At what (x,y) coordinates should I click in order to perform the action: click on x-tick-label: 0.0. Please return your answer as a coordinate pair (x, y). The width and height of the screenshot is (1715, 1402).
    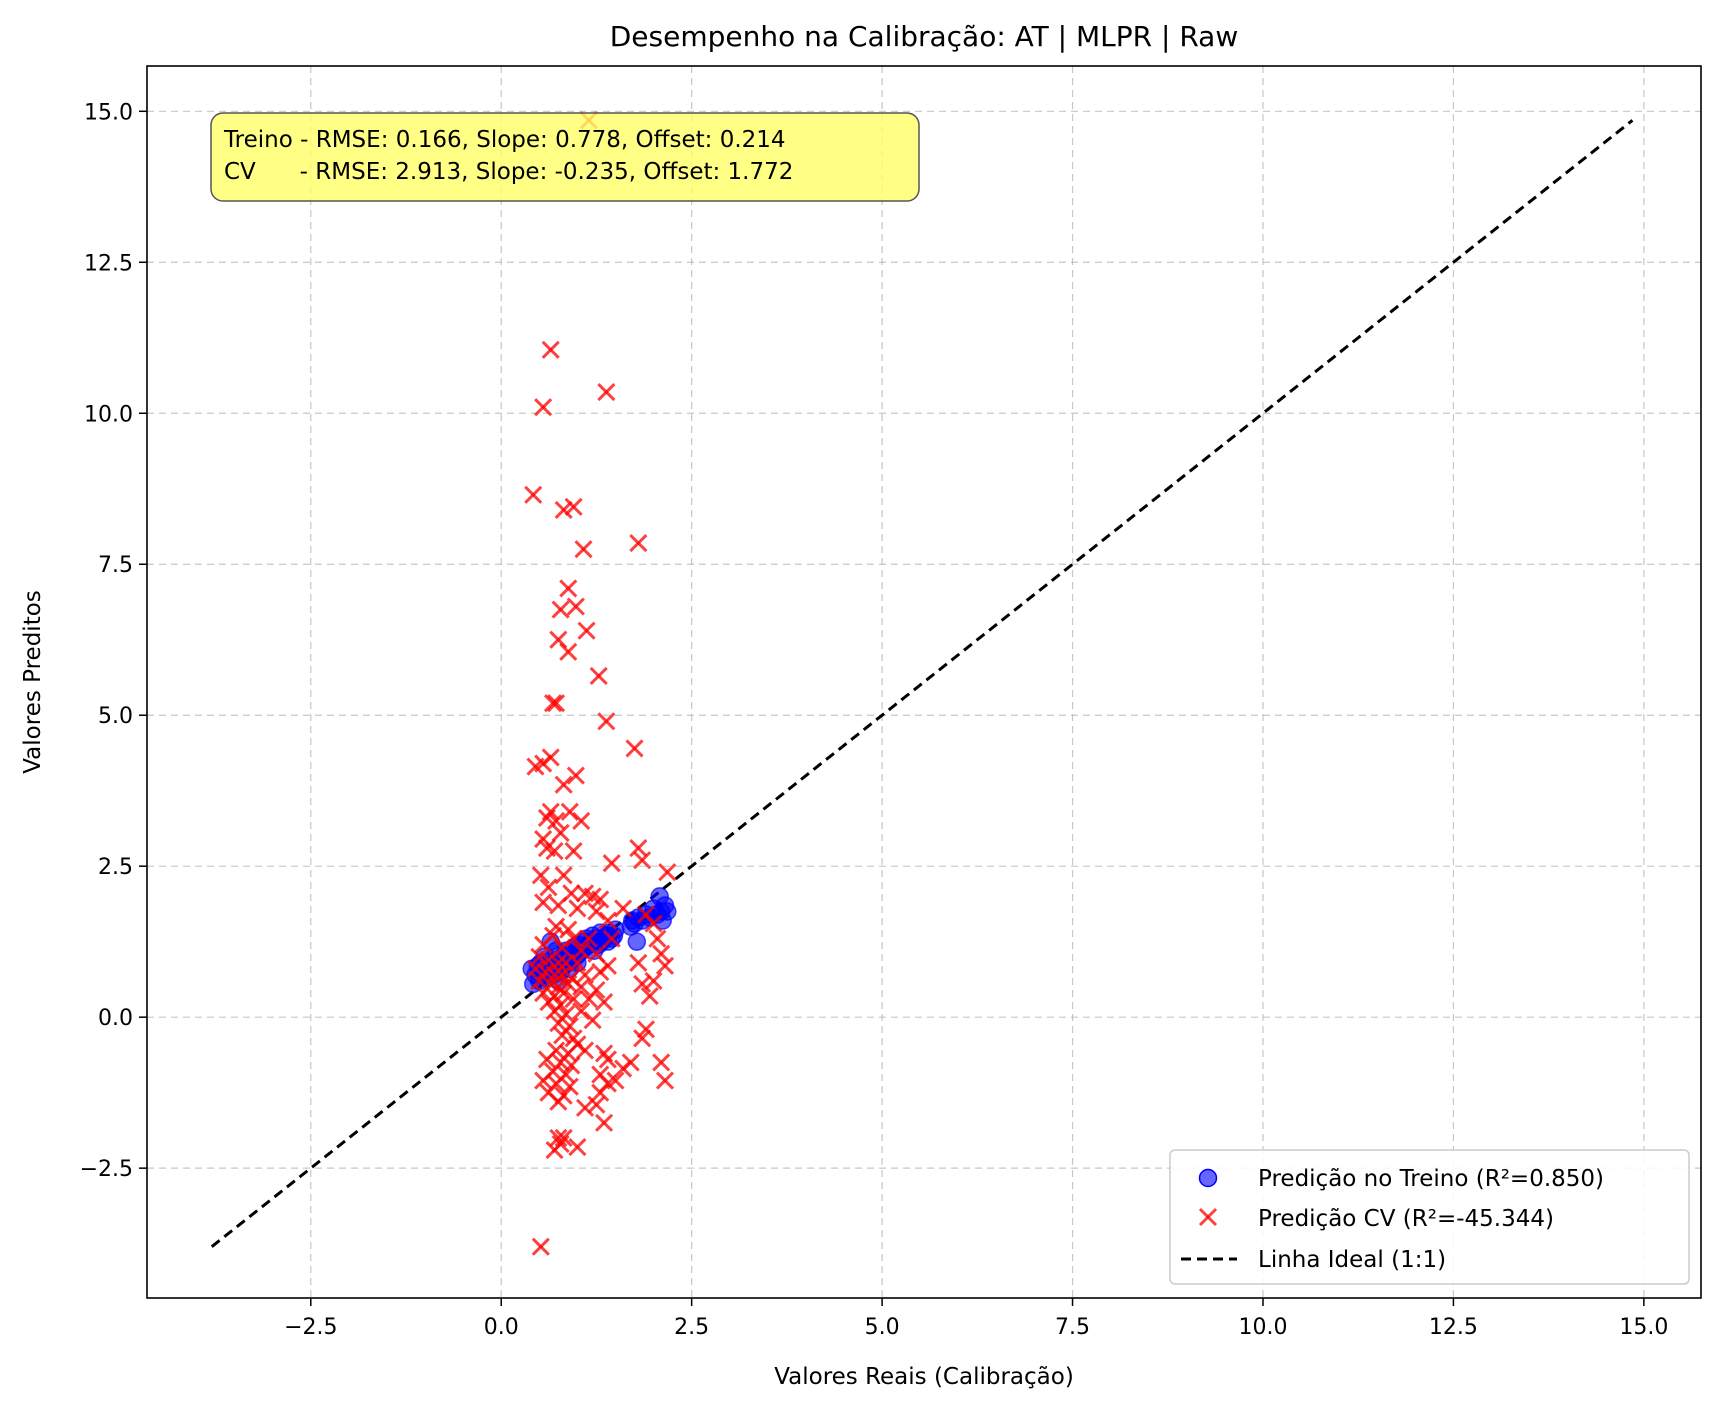
    Looking at the image, I should click on (501, 1327).